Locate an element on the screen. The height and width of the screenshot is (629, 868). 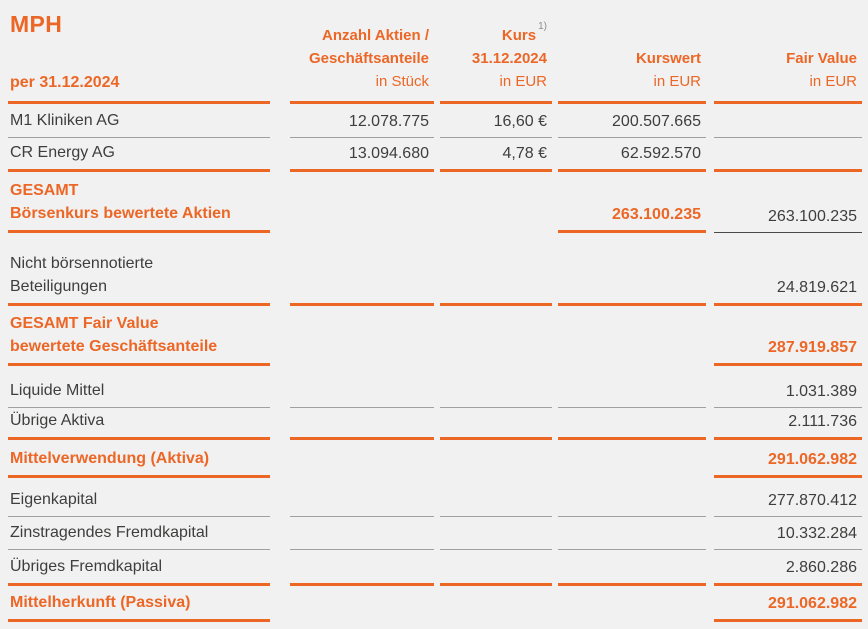
row-label-line: Liquide Mittel is located at coordinates (57, 390).